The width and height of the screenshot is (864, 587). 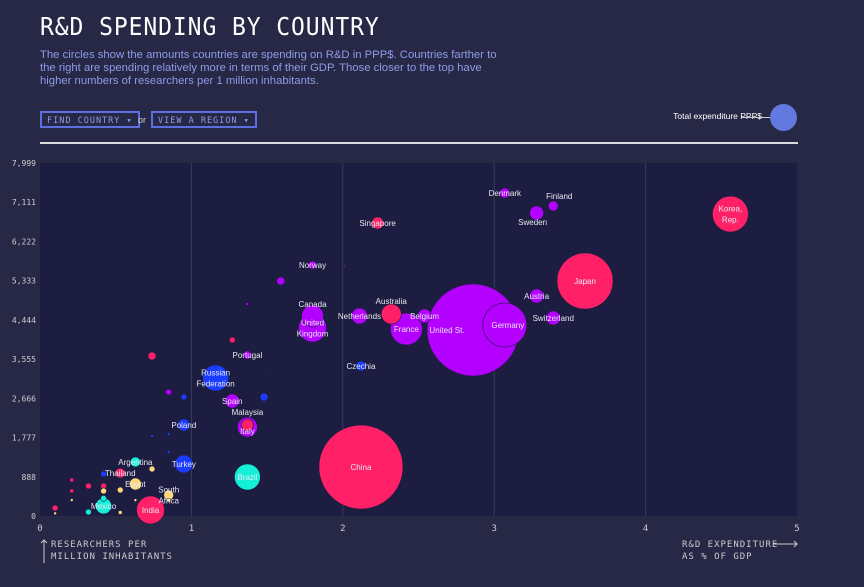 I want to click on bubble-label: Egypt, so click(x=135, y=484).